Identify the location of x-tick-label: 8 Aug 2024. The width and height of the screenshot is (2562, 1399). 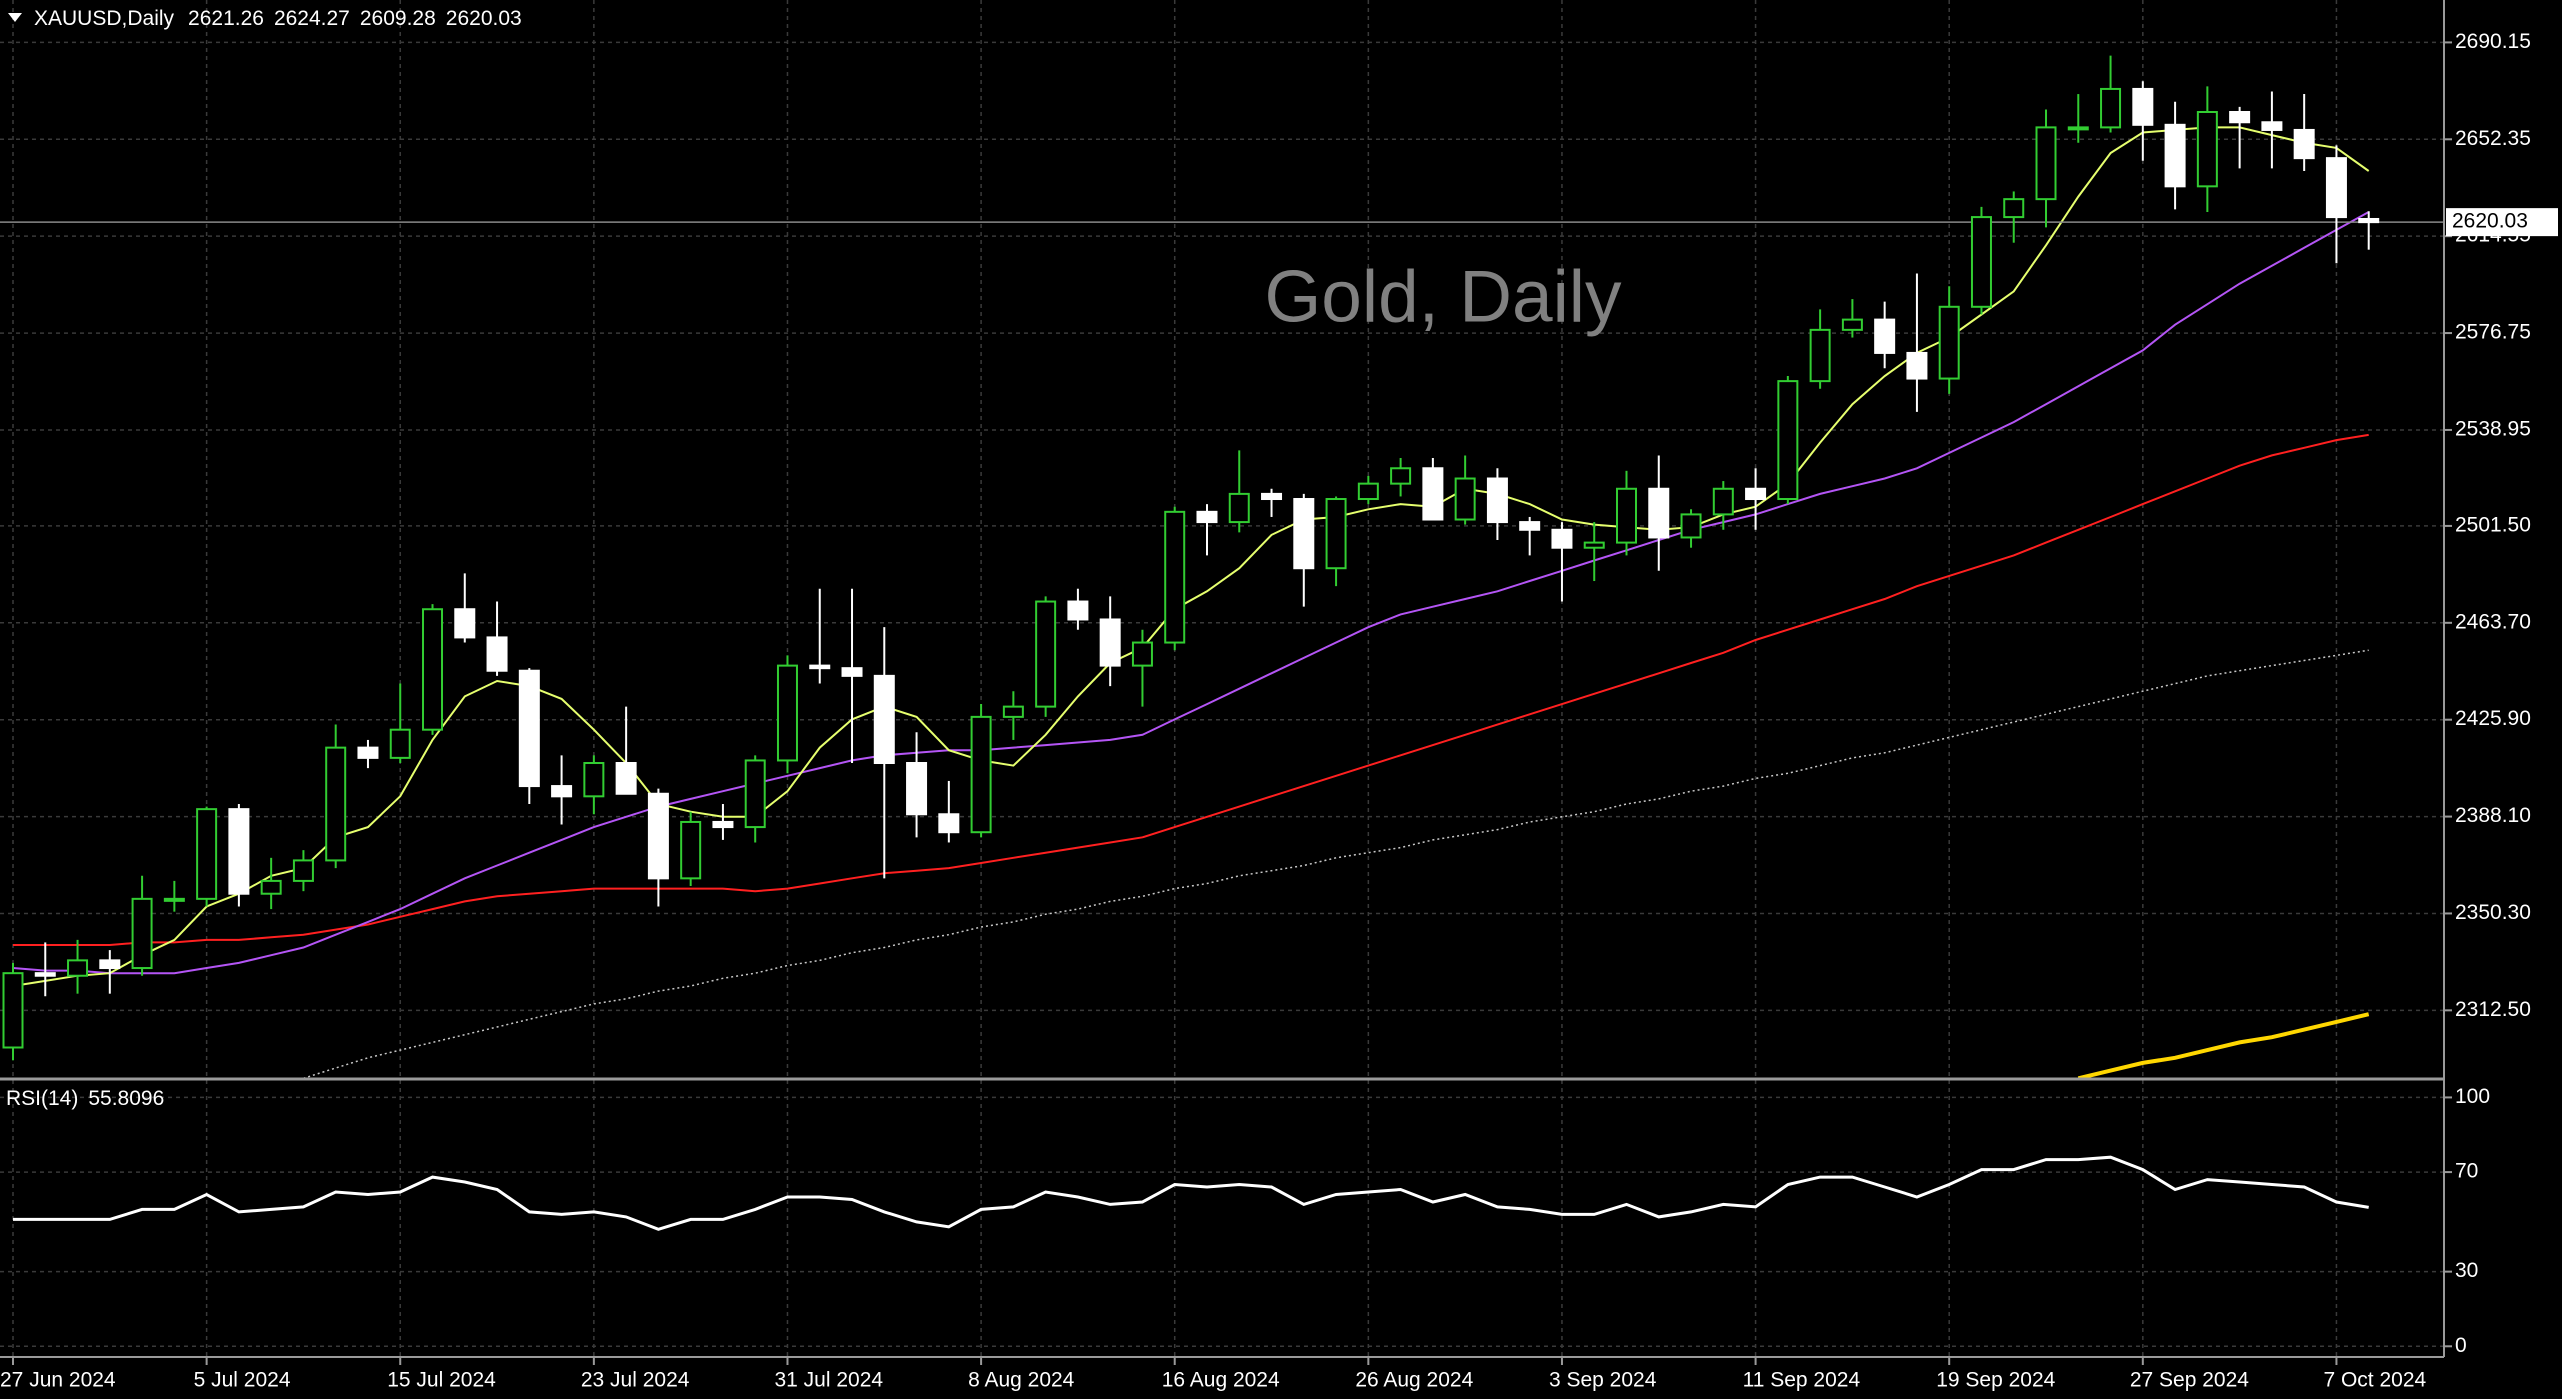
(1021, 1380).